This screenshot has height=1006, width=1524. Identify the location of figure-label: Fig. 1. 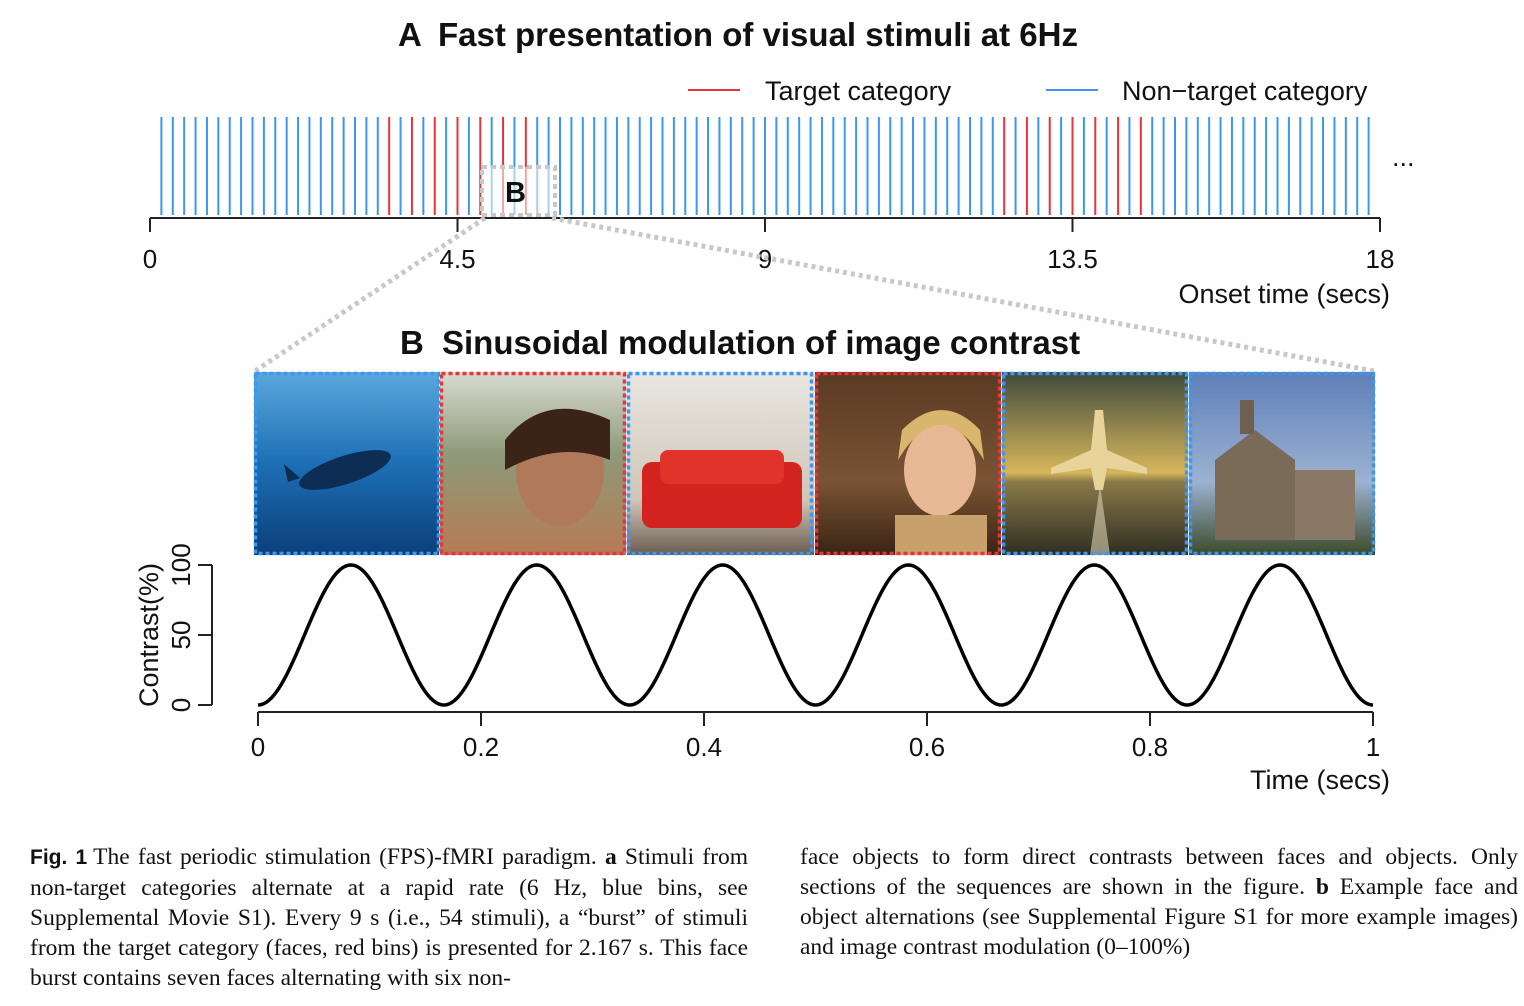
(59, 857).